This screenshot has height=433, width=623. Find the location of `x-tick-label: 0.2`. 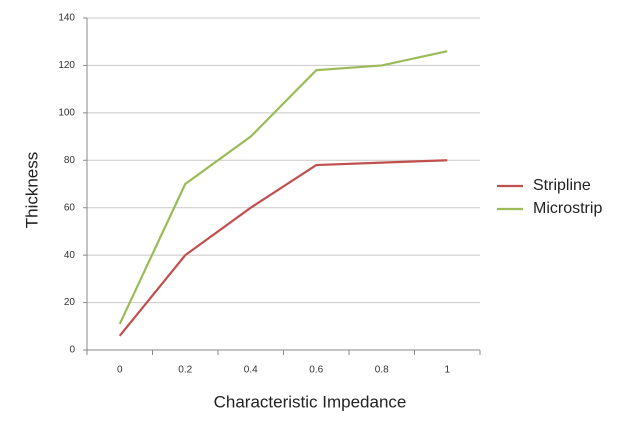

x-tick-label: 0.2 is located at coordinates (185, 370).